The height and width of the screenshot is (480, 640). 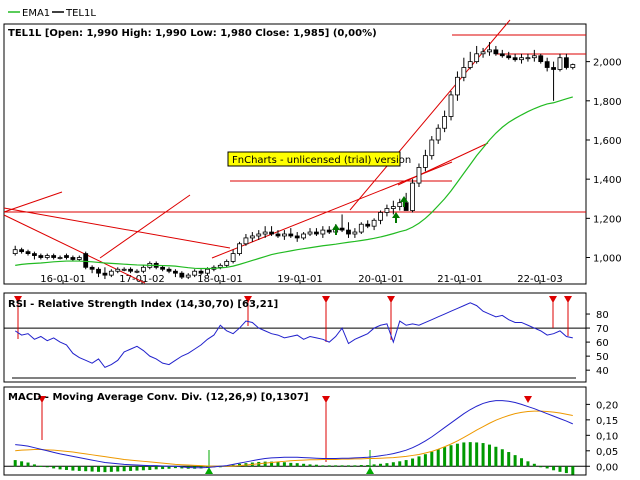 I want to click on rsi-y-tick-label: 50, so click(x=602, y=357).